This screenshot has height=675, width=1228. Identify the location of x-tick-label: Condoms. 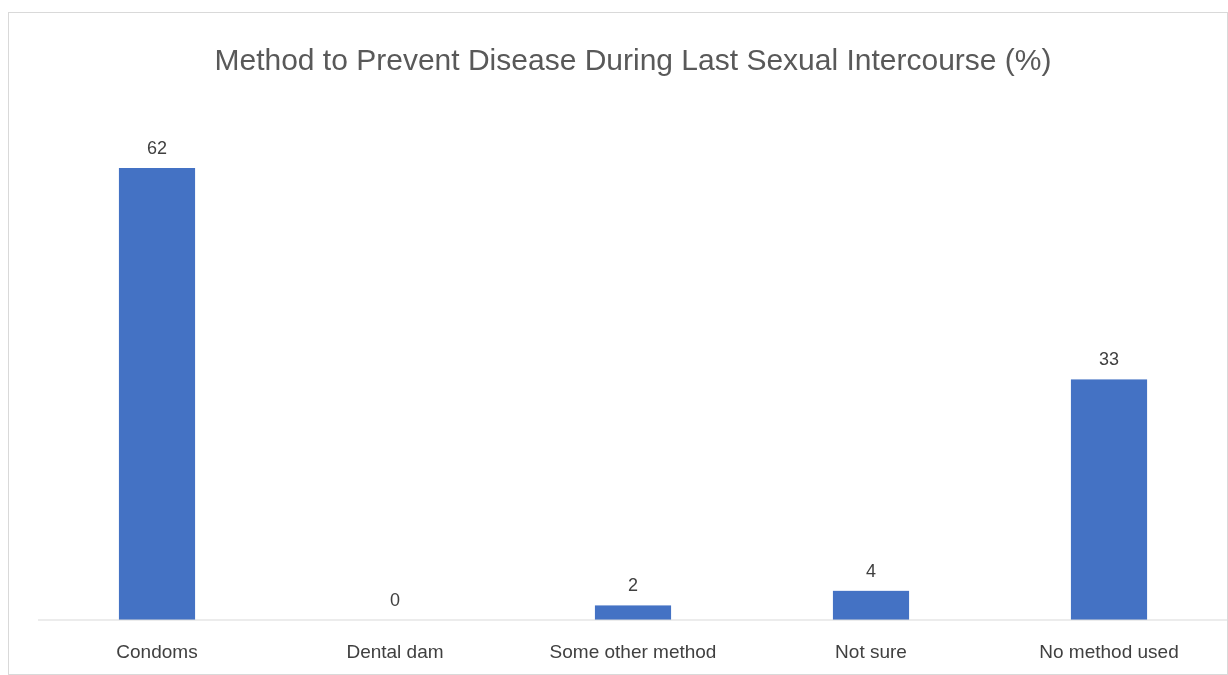
(157, 651).